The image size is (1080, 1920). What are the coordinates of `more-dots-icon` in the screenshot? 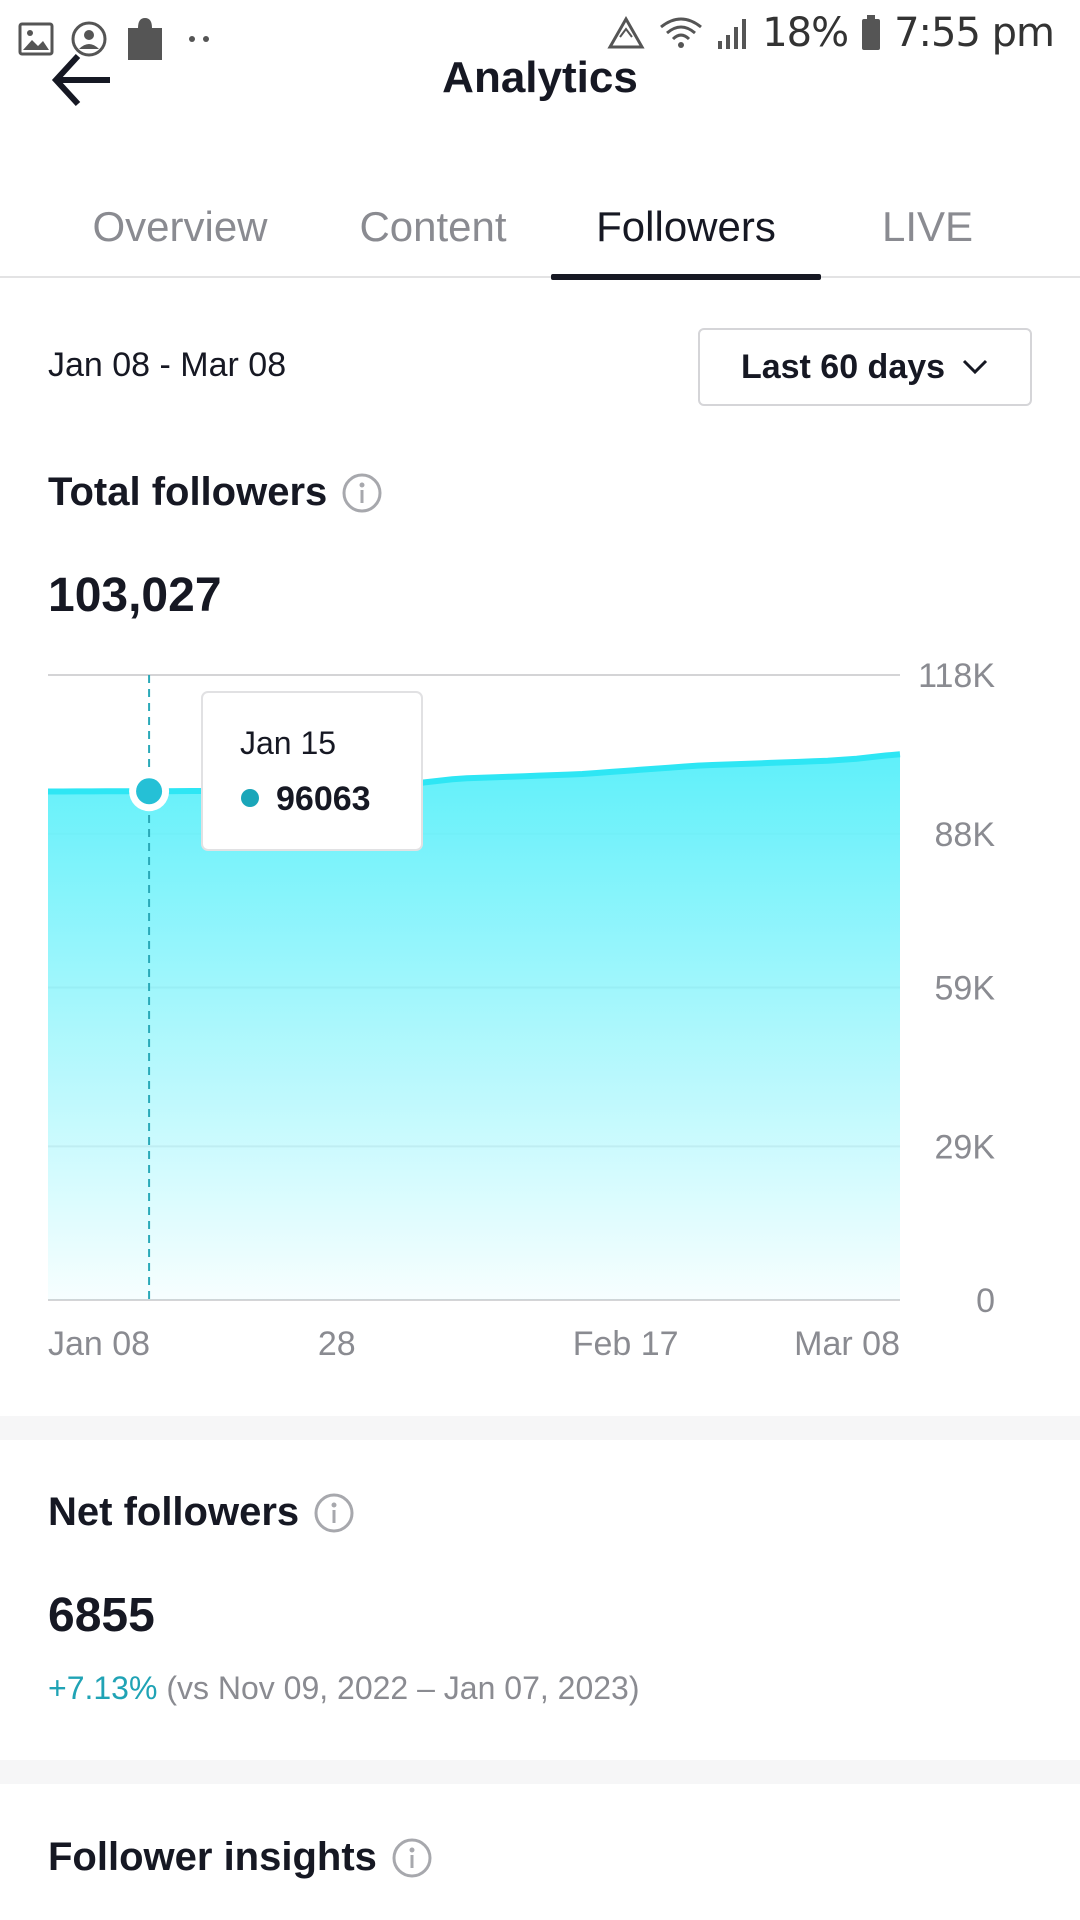 It's located at (199, 39).